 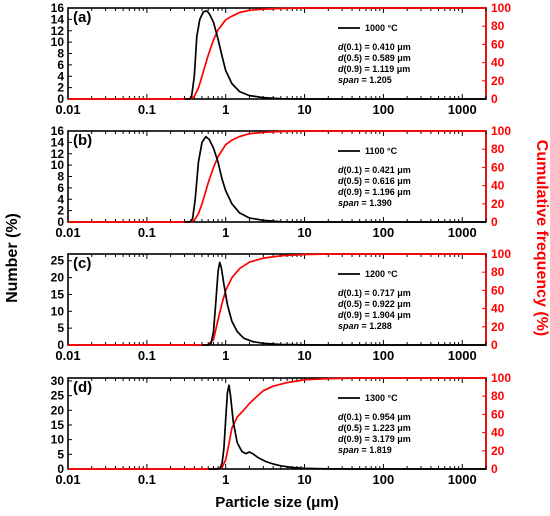 What do you see at coordinates (374, 304) in the screenshot?
I see `stat-line: d(0.5) = 0.922 μm` at bounding box center [374, 304].